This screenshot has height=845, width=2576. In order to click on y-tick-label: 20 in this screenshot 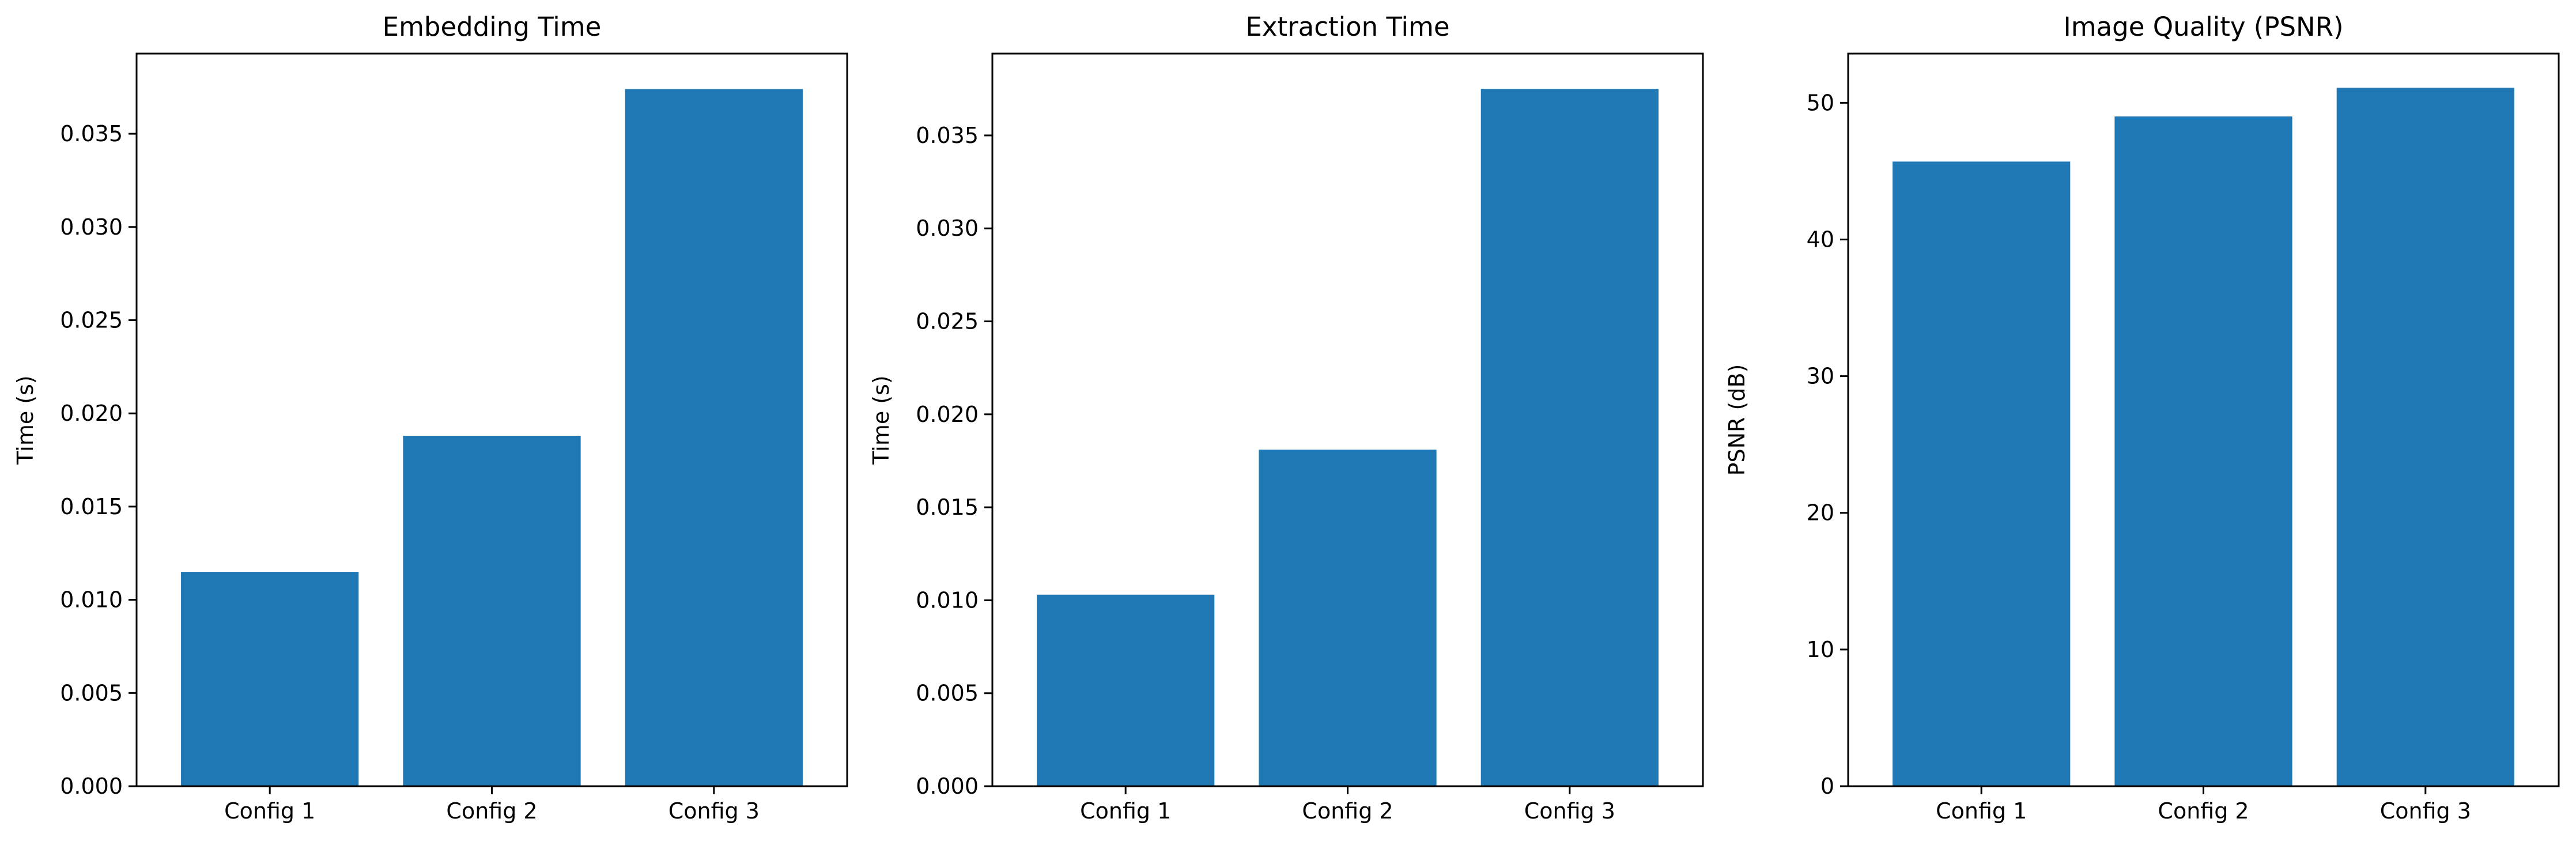, I will do `click(1820, 513)`.